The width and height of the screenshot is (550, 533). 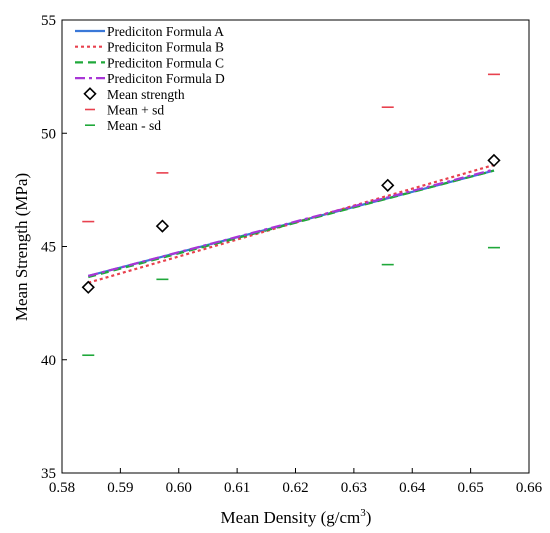 I want to click on y-tick-label: 45, so click(x=48, y=248).